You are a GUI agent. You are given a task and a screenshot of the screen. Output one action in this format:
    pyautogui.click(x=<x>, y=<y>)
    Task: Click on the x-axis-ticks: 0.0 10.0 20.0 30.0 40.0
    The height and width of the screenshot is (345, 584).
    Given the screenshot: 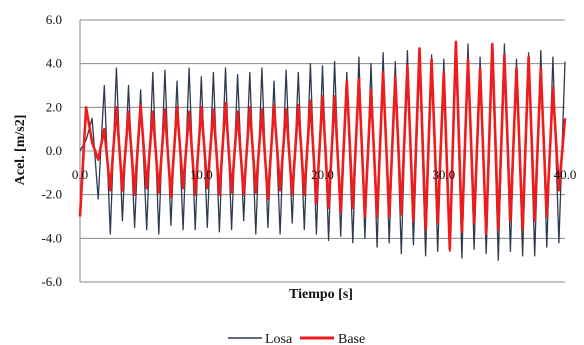 What is the action you would take?
    pyautogui.click(x=324, y=174)
    